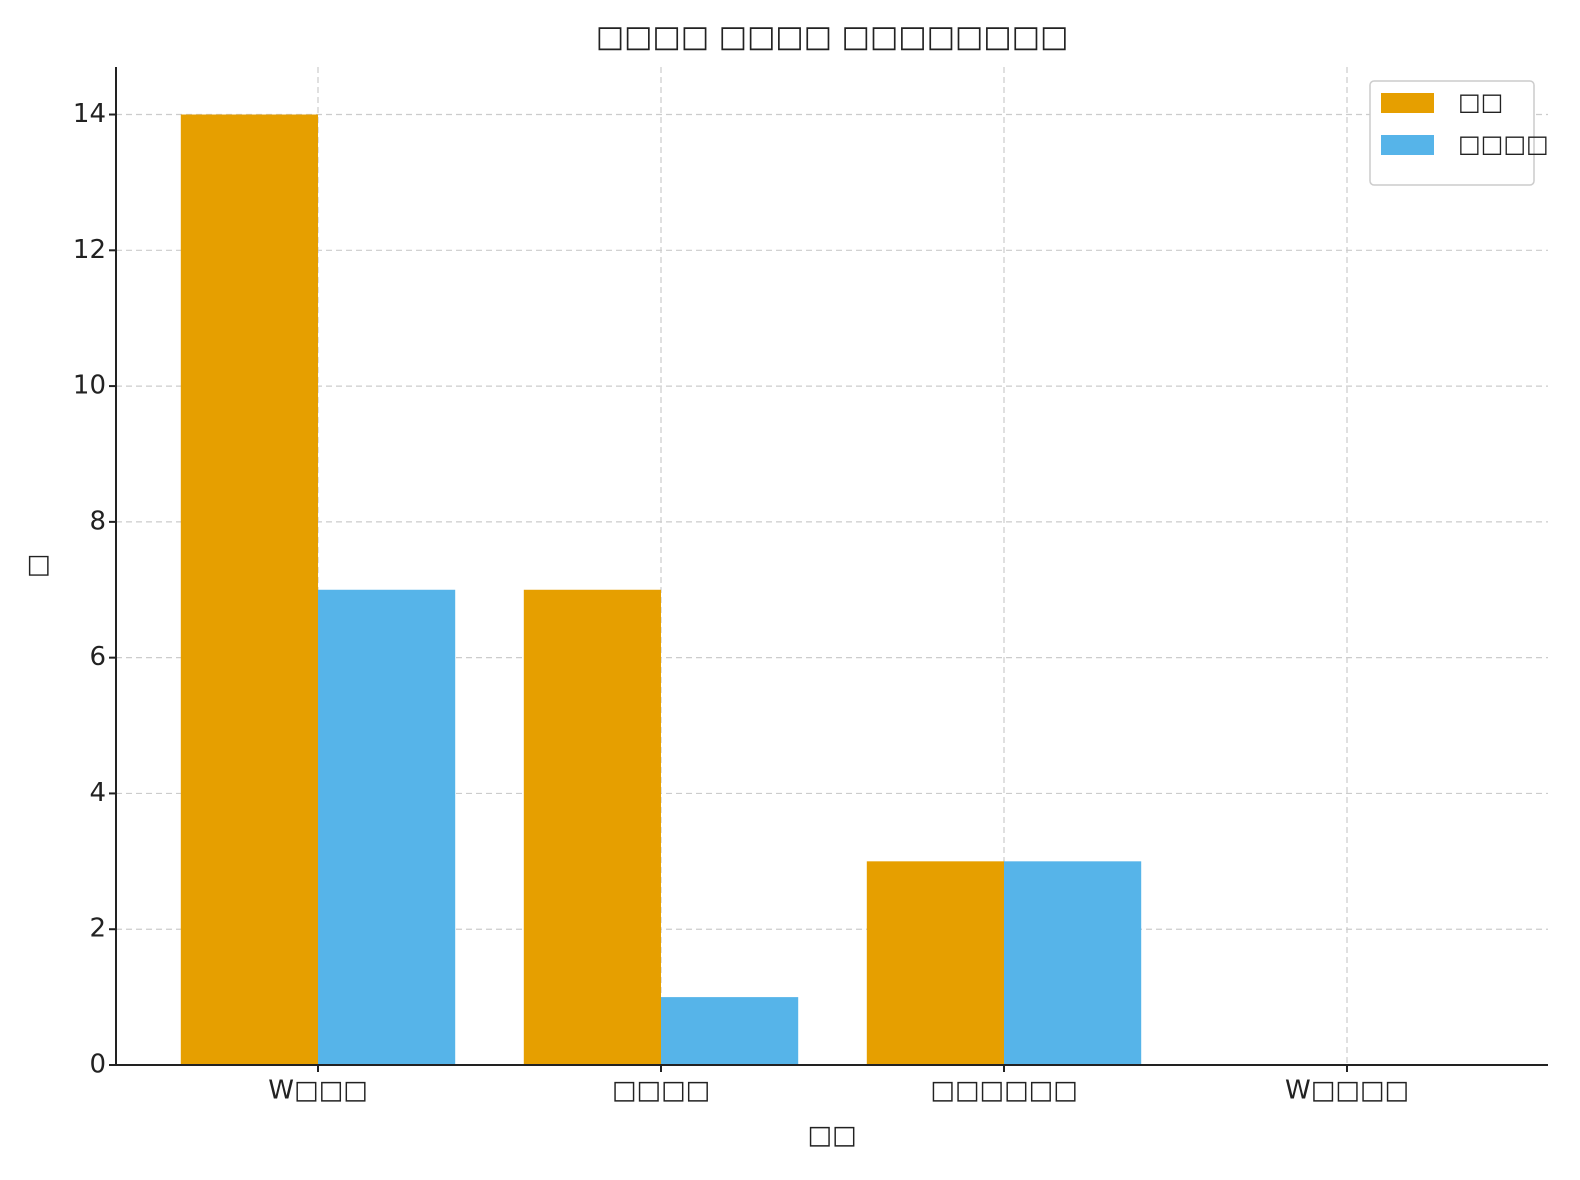 This screenshot has height=1180, width=1580. What do you see at coordinates (97, 793) in the screenshot?
I see `y-tick-label: 4` at bounding box center [97, 793].